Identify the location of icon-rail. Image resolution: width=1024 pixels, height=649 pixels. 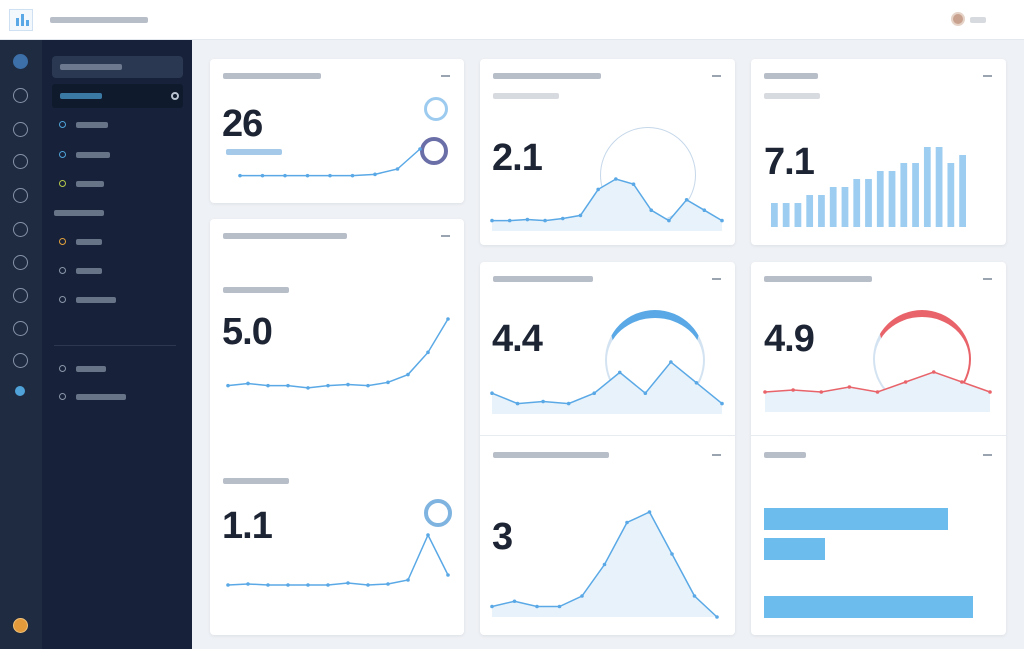
(21, 344).